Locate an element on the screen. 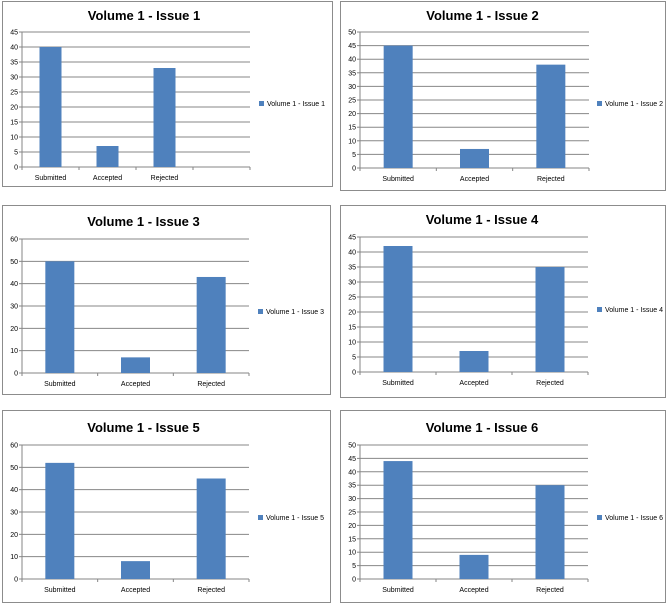 The height and width of the screenshot is (604, 668). legend-label: Volume 1 - Issue 1 is located at coordinates (296, 104).